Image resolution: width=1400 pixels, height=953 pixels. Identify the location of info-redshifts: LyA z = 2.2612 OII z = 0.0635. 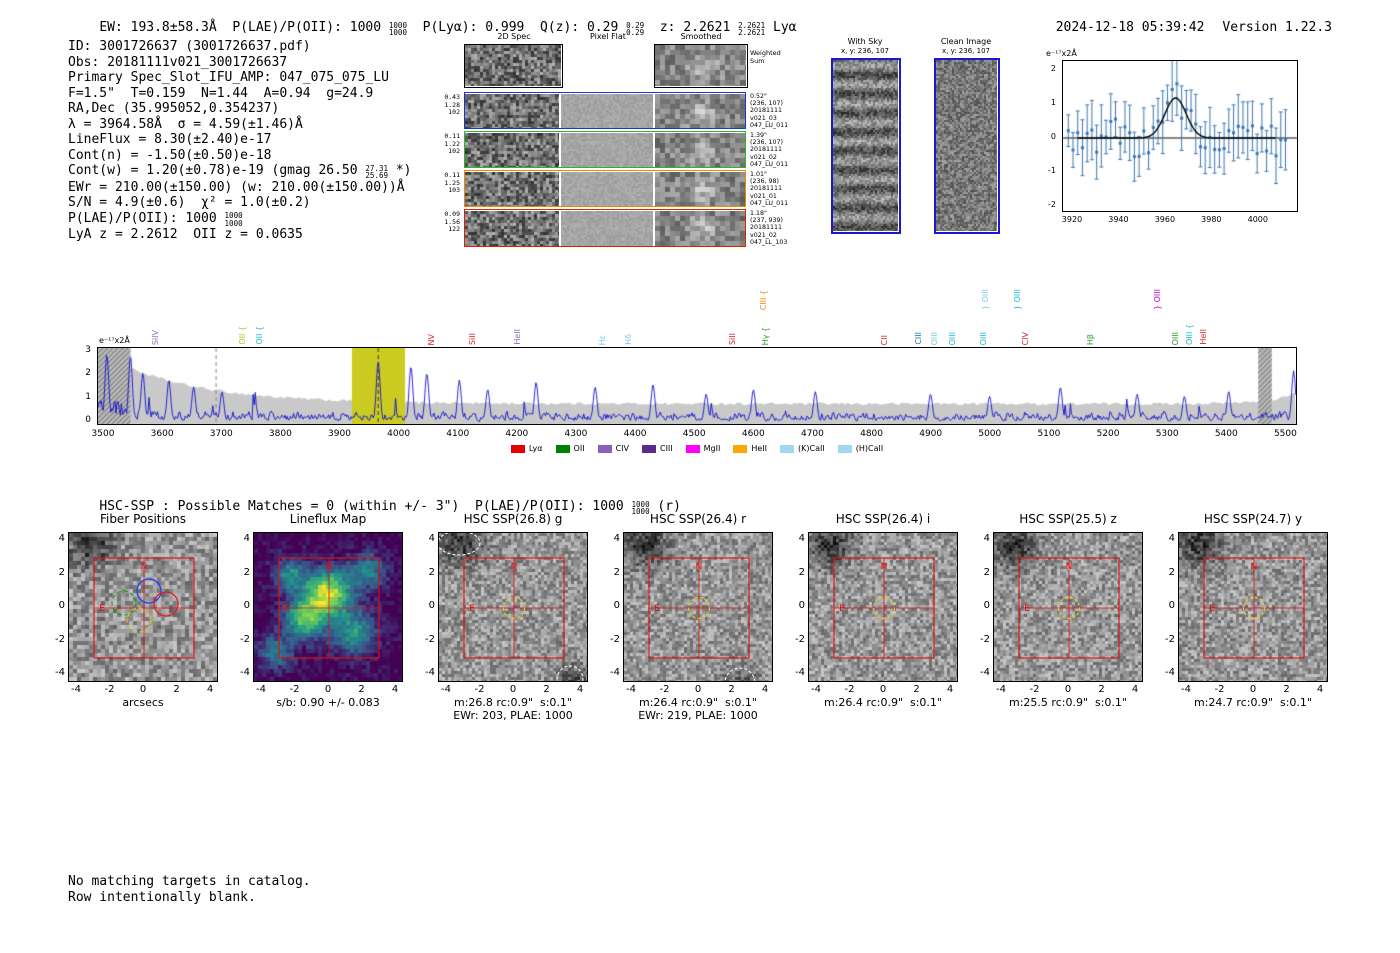
(185, 234).